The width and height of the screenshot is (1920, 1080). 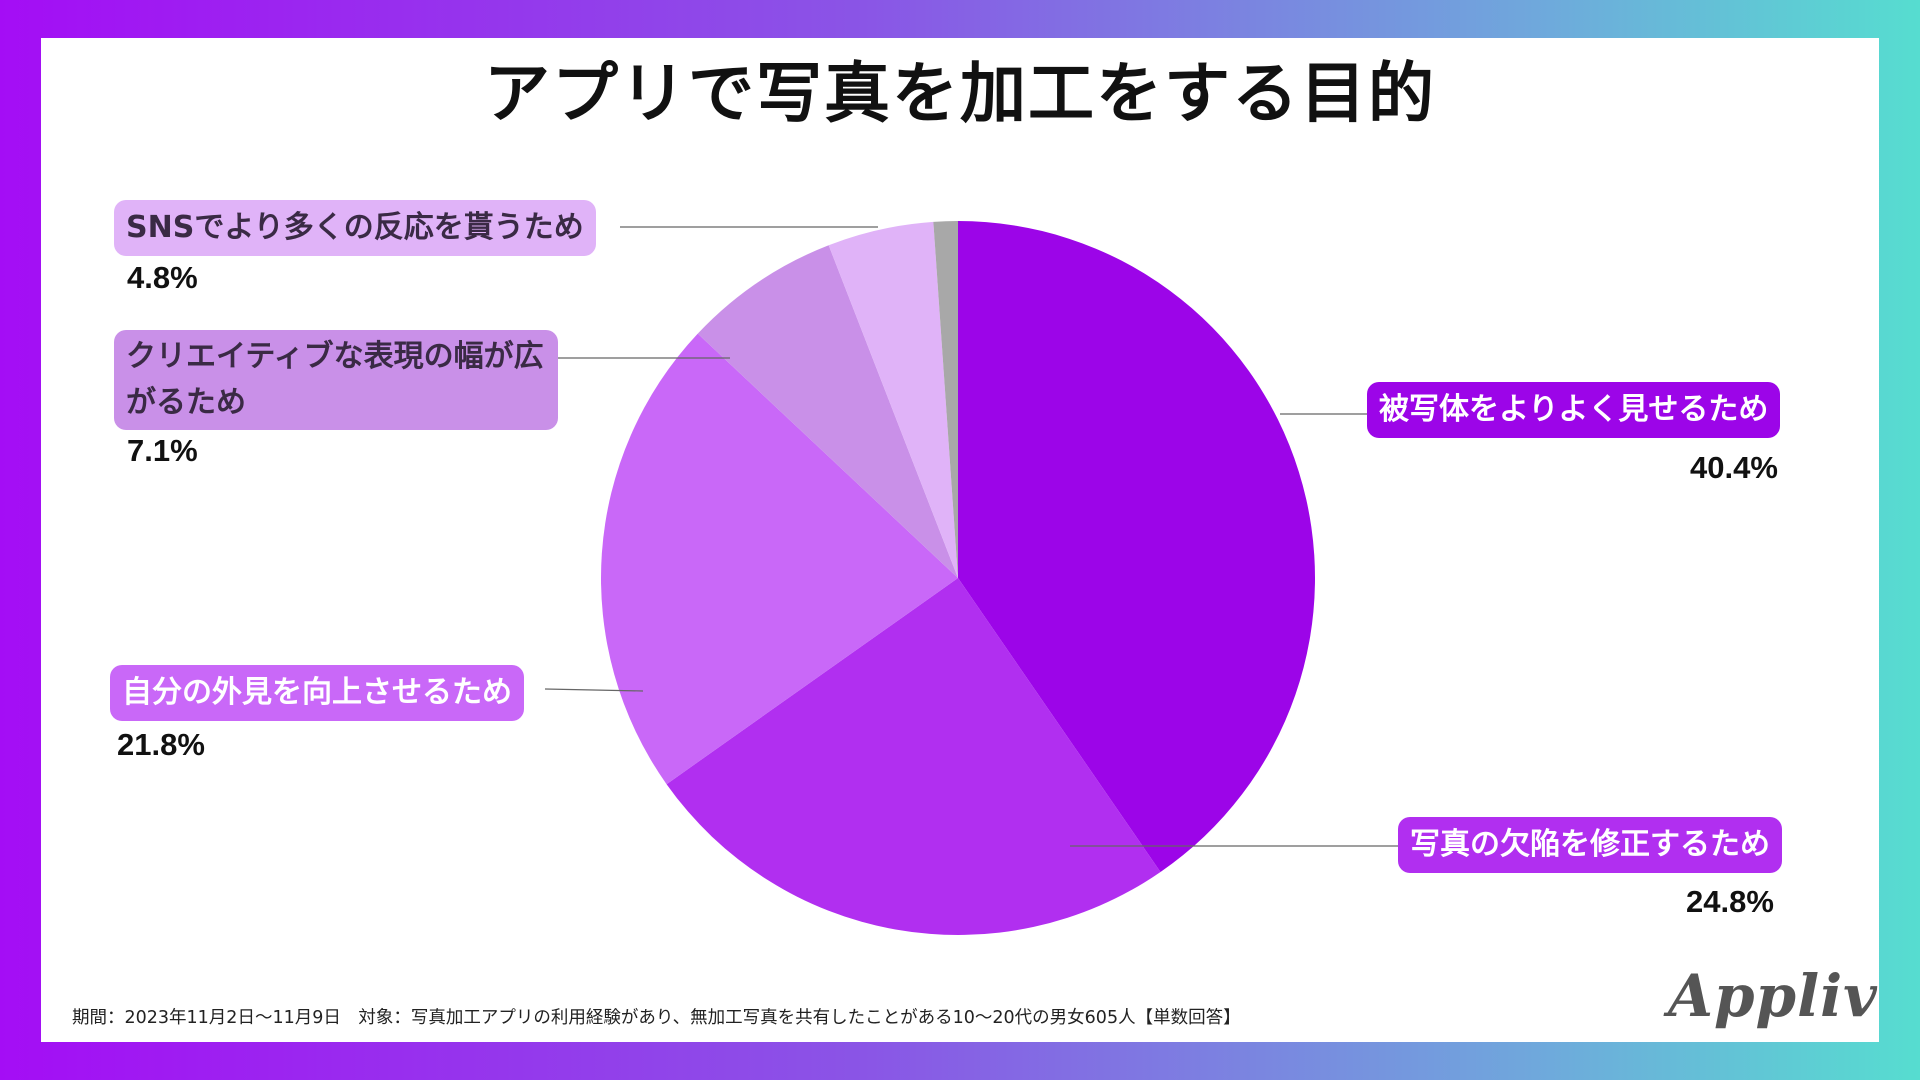 What do you see at coordinates (1773, 996) in the screenshot?
I see `applivlogo: Appliv` at bounding box center [1773, 996].